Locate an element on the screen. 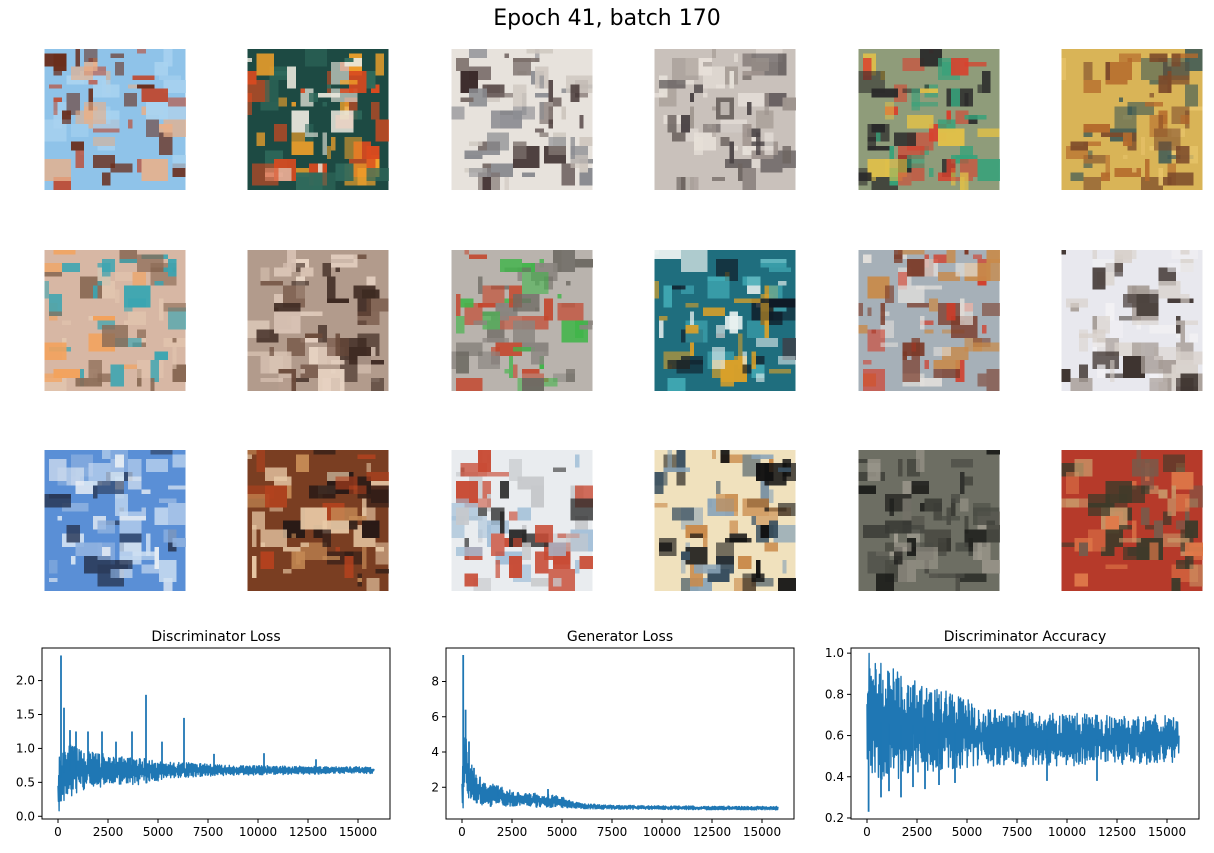 This screenshot has height=853, width=1214. plot-title: Generator Loss is located at coordinates (620, 637).